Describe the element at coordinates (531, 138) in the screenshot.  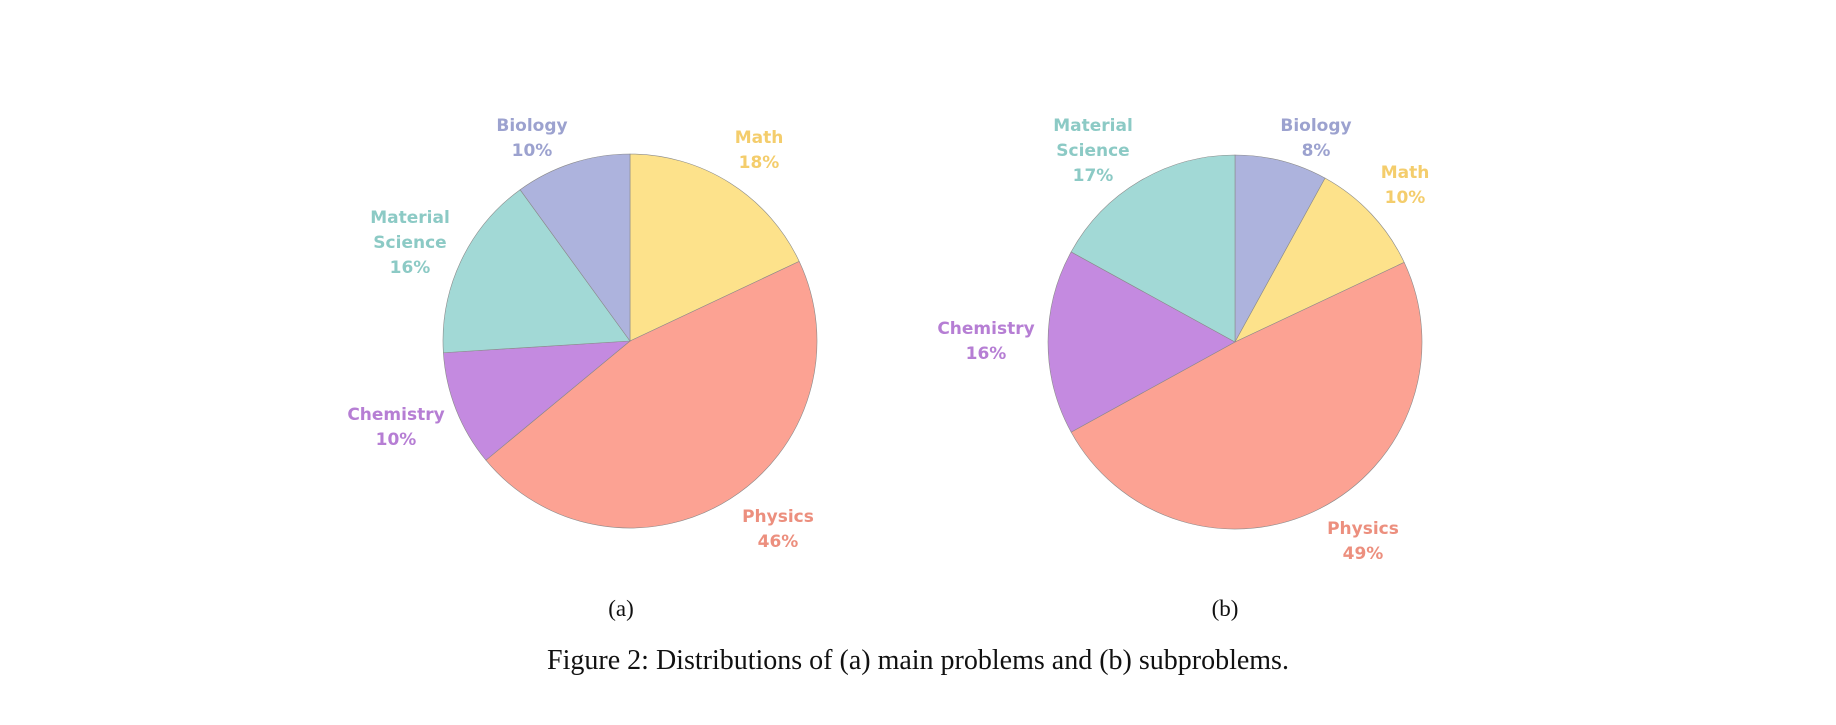
I see `pie-a-label-biology: Biology 10%` at that location.